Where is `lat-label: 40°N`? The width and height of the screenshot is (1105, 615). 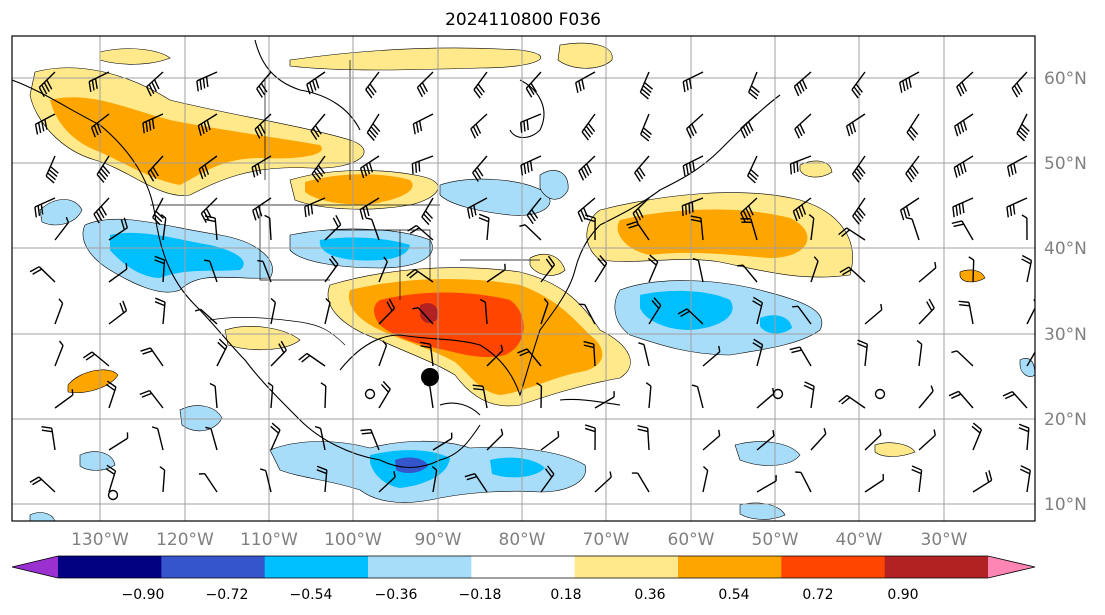 lat-label: 40°N is located at coordinates (1065, 249).